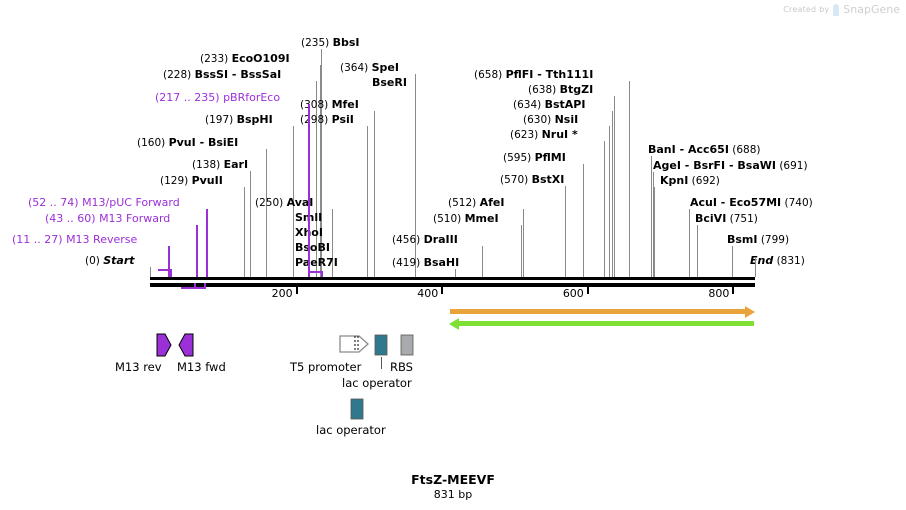  I want to click on enzyme-position: (250), so click(271, 203).